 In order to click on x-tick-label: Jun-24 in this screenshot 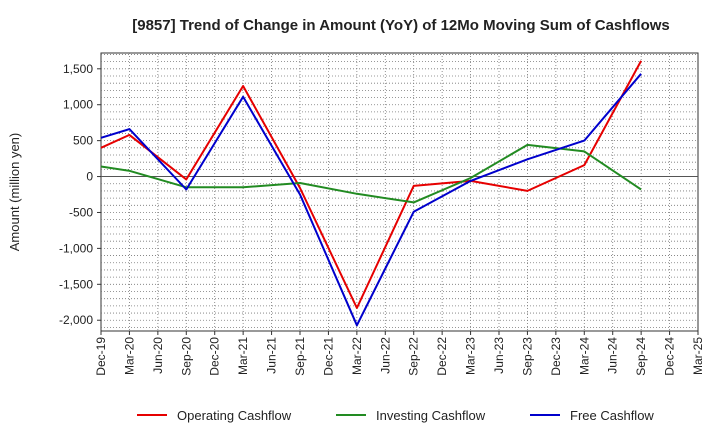, I will do `click(613, 355)`.